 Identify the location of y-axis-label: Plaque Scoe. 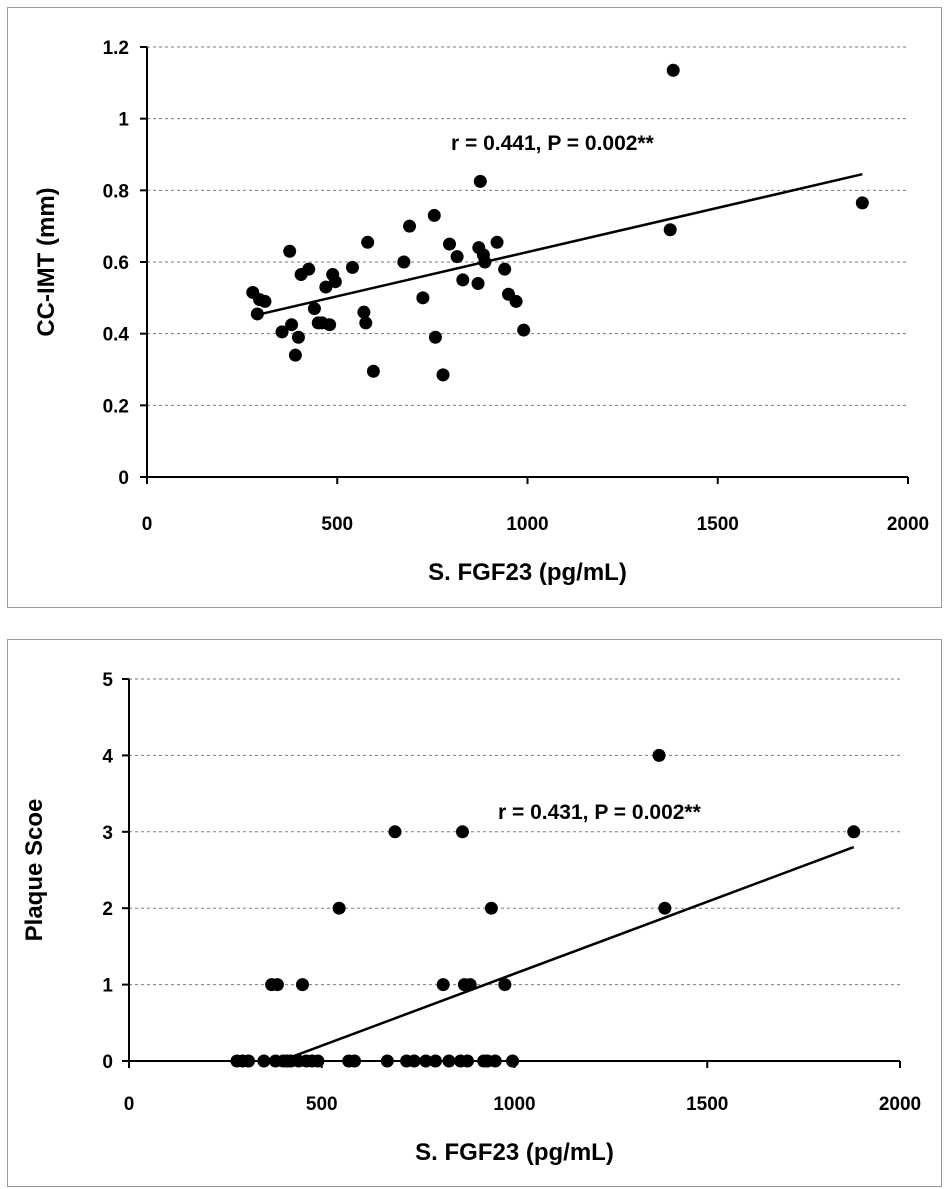
(34, 870).